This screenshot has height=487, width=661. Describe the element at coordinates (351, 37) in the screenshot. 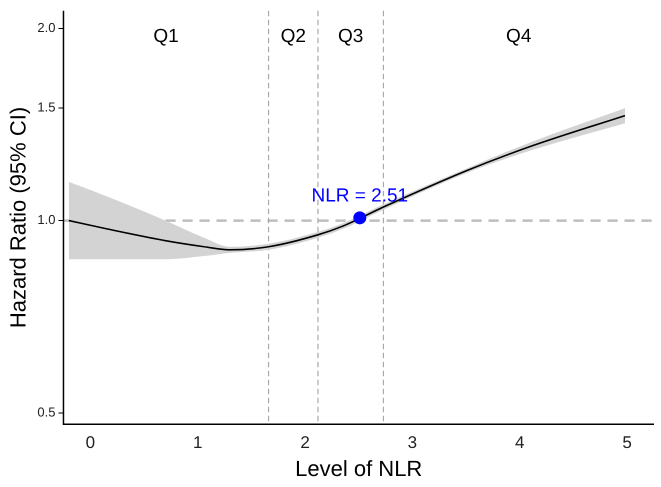

I see `annotation: Q3` at that location.